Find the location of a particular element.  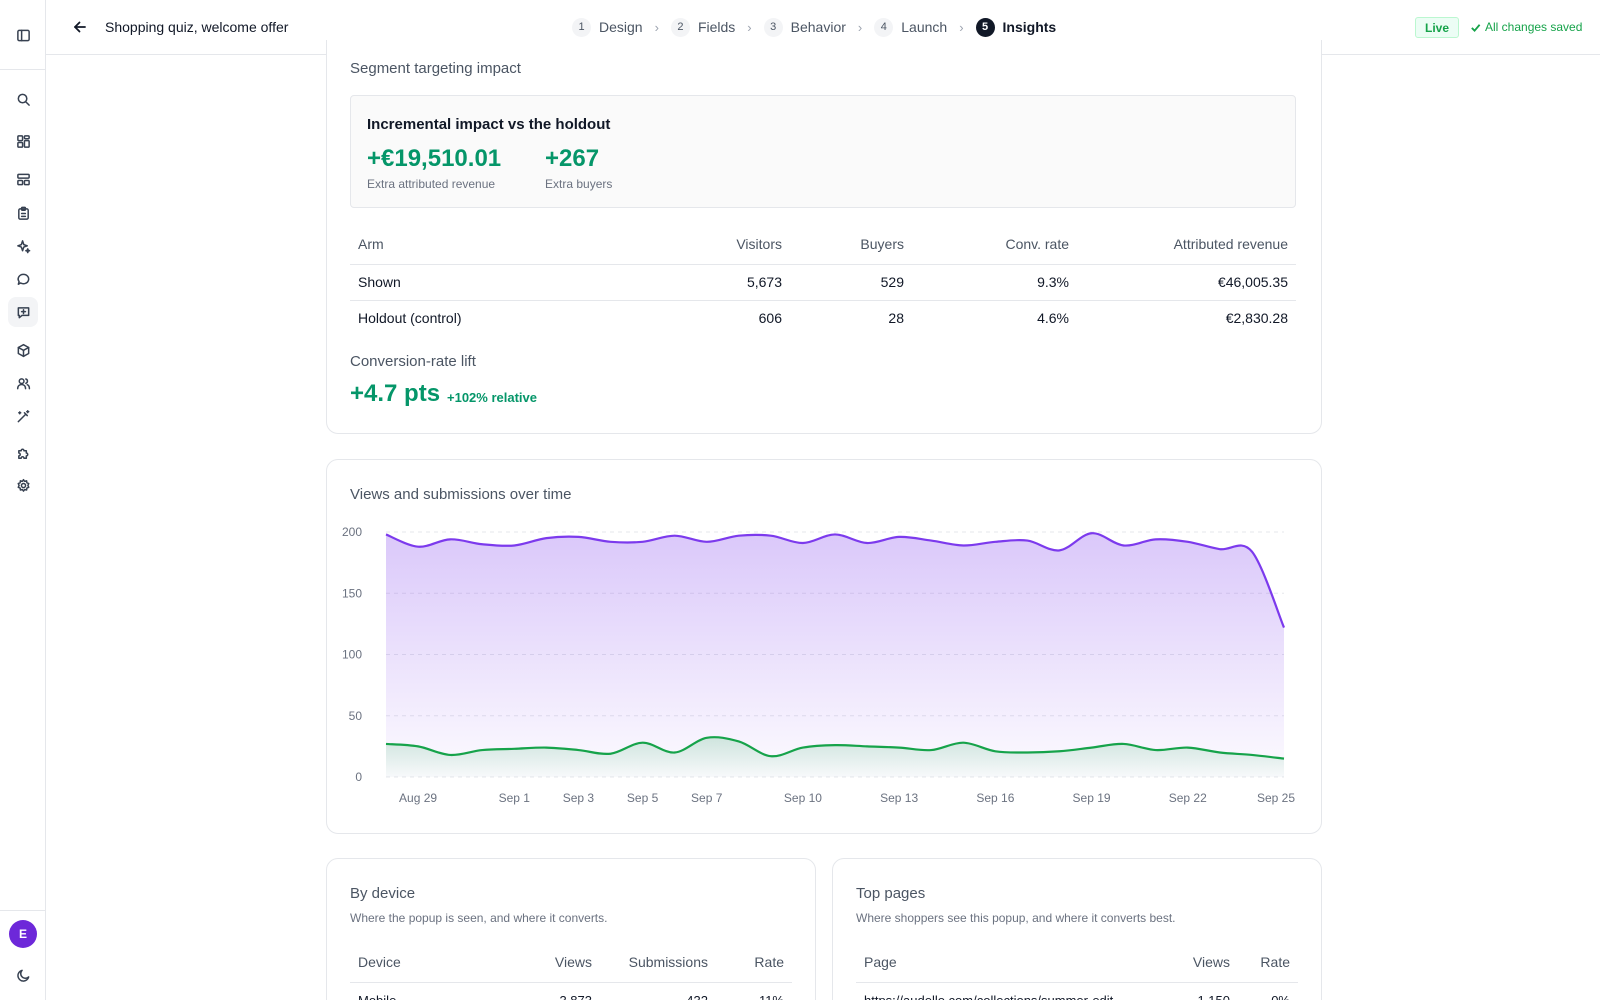

step-insights: 5 Insights is located at coordinates (1016, 27).